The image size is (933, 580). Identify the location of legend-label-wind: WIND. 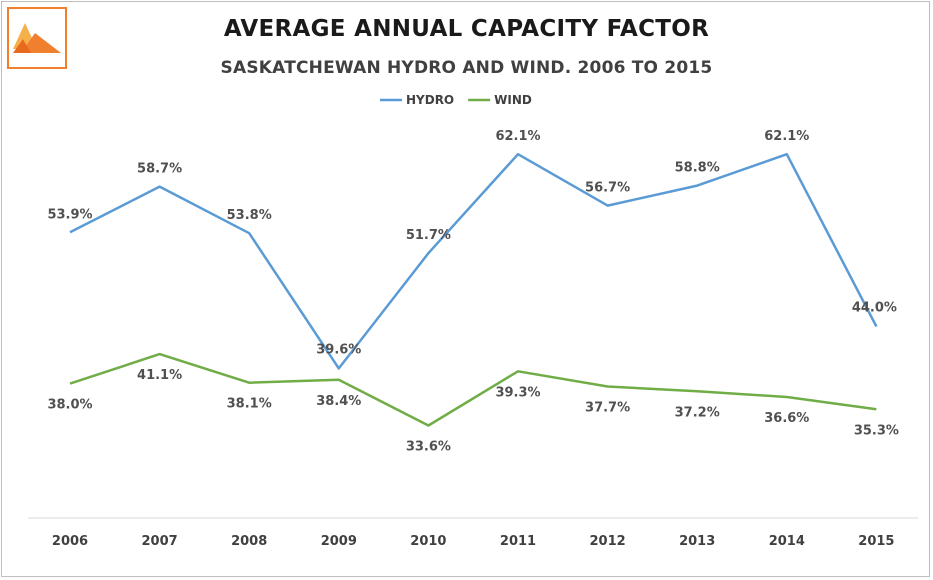
(513, 100).